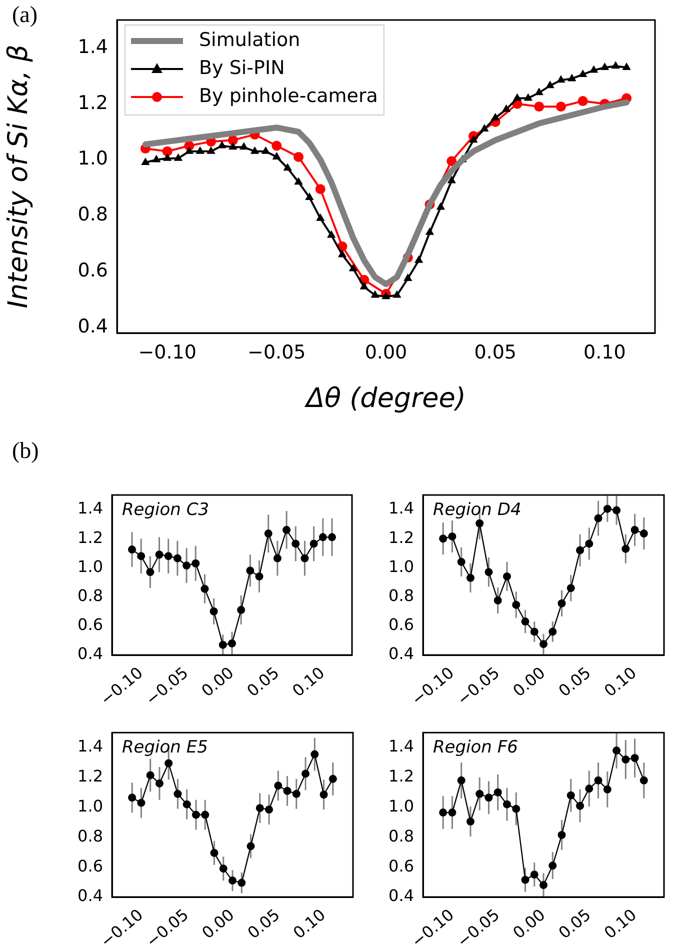 This screenshot has height=952, width=679. Describe the element at coordinates (242, 67) in the screenshot. I see `legend-label: By Si-PIN` at that location.